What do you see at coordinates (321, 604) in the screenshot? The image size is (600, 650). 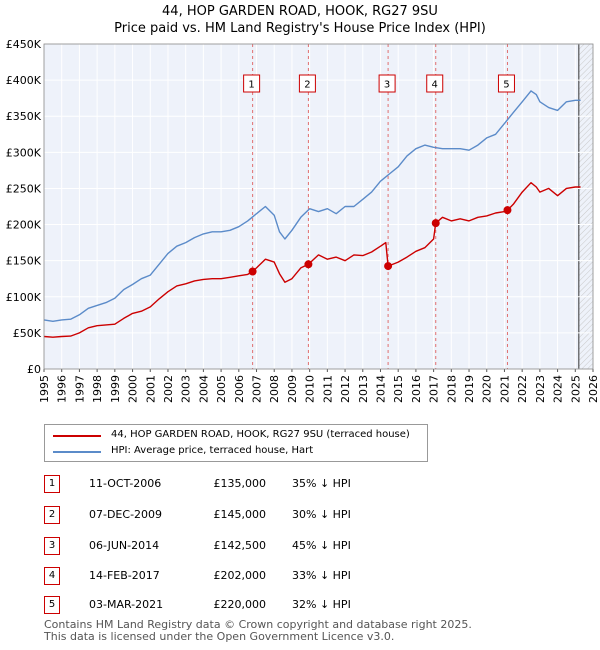 I see `sale-hpi-diff: 32% ↓ HPI` at bounding box center [321, 604].